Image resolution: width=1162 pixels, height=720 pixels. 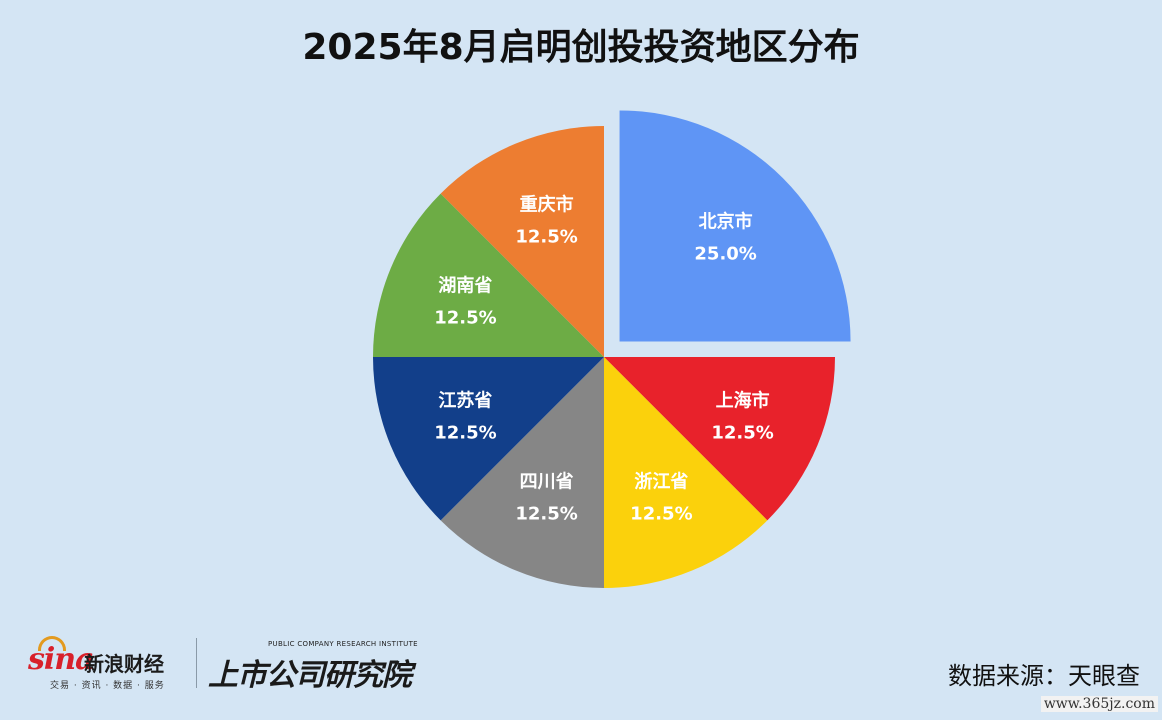 What do you see at coordinates (465, 400) in the screenshot?
I see `slice-label-name: 江苏省` at bounding box center [465, 400].